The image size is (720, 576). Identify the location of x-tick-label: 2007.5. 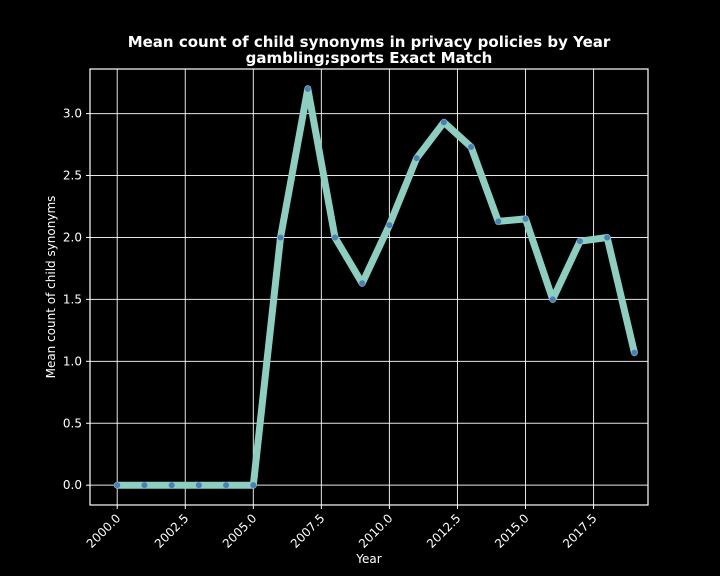
(308, 531).